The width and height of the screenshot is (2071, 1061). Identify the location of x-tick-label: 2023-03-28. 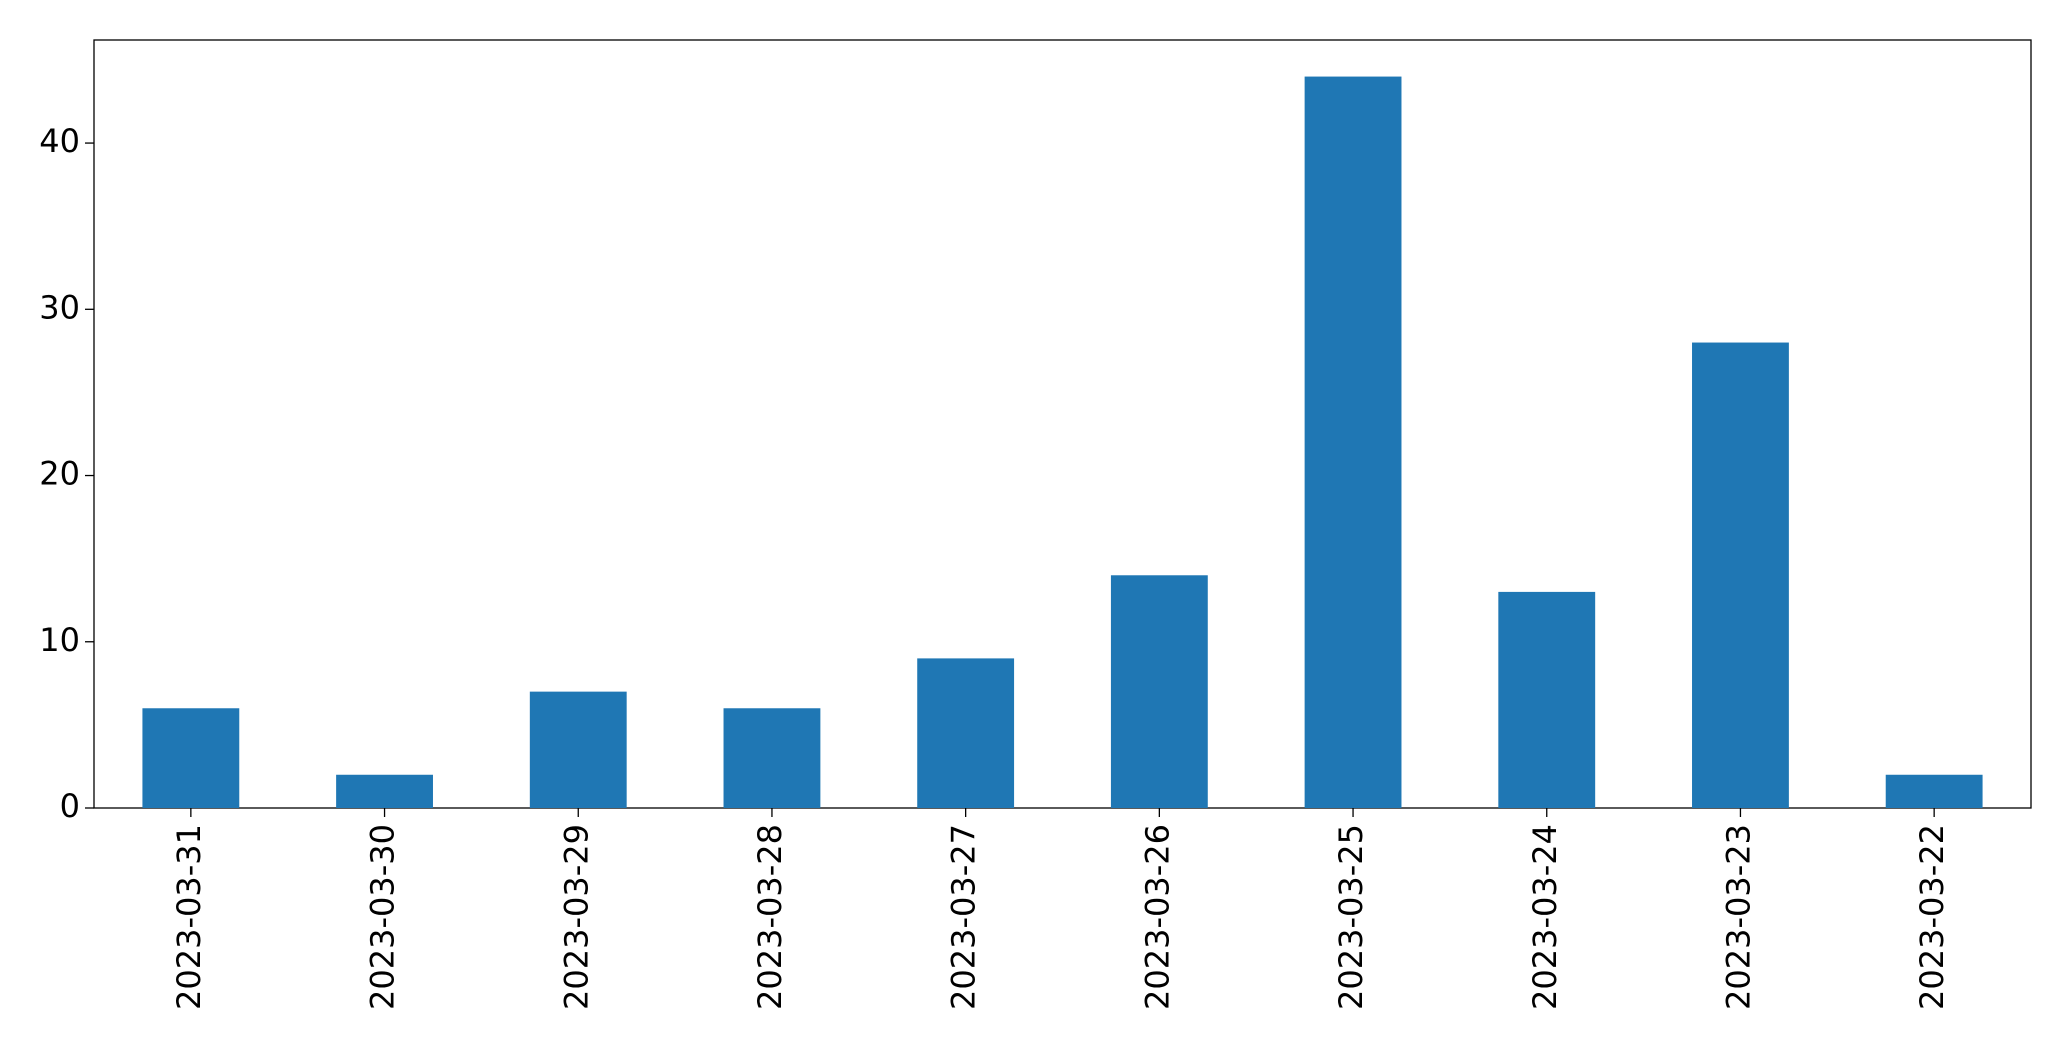
(770, 917).